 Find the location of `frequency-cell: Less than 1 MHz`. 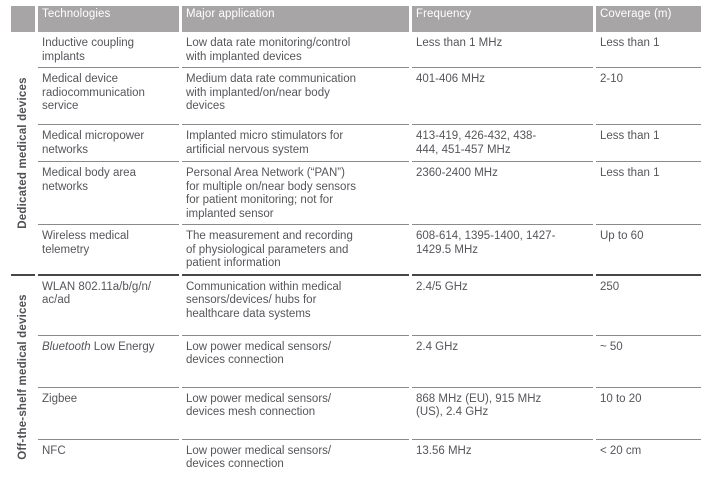

frequency-cell: Less than 1 MHz is located at coordinates (502, 50).